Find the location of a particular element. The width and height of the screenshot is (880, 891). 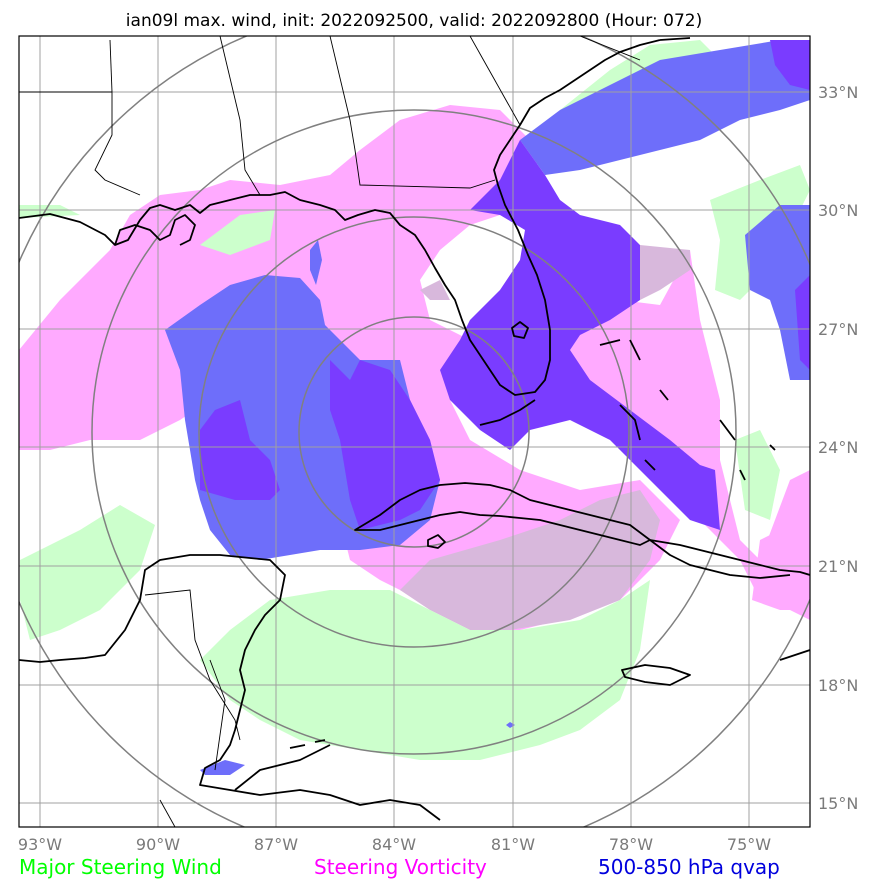

lat-tick-label: 27°N is located at coordinates (838, 329).